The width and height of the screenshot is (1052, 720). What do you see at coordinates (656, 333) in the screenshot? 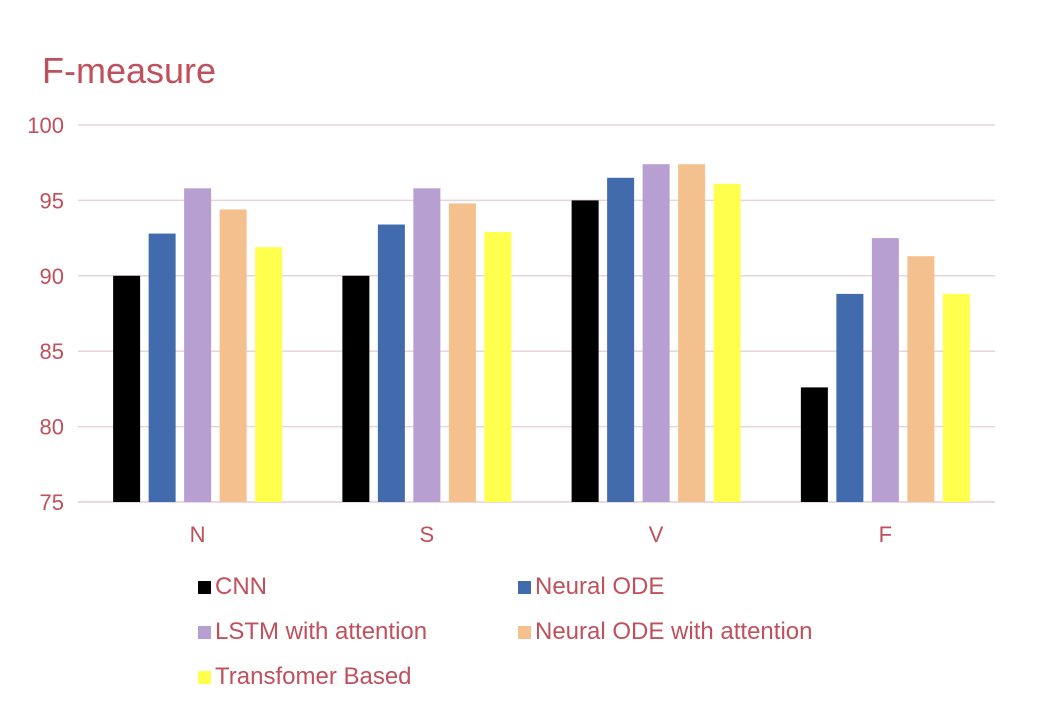
I see `bar-lstm-with-attention-v` at bounding box center [656, 333].